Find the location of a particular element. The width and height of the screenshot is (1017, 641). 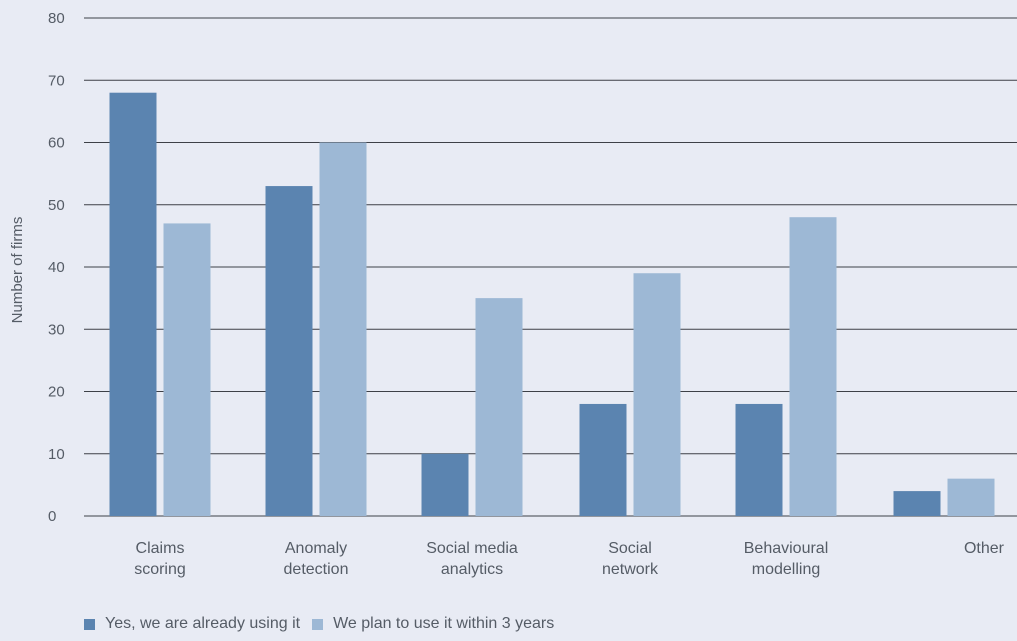

y-tick-label: 30 is located at coordinates (56, 329).